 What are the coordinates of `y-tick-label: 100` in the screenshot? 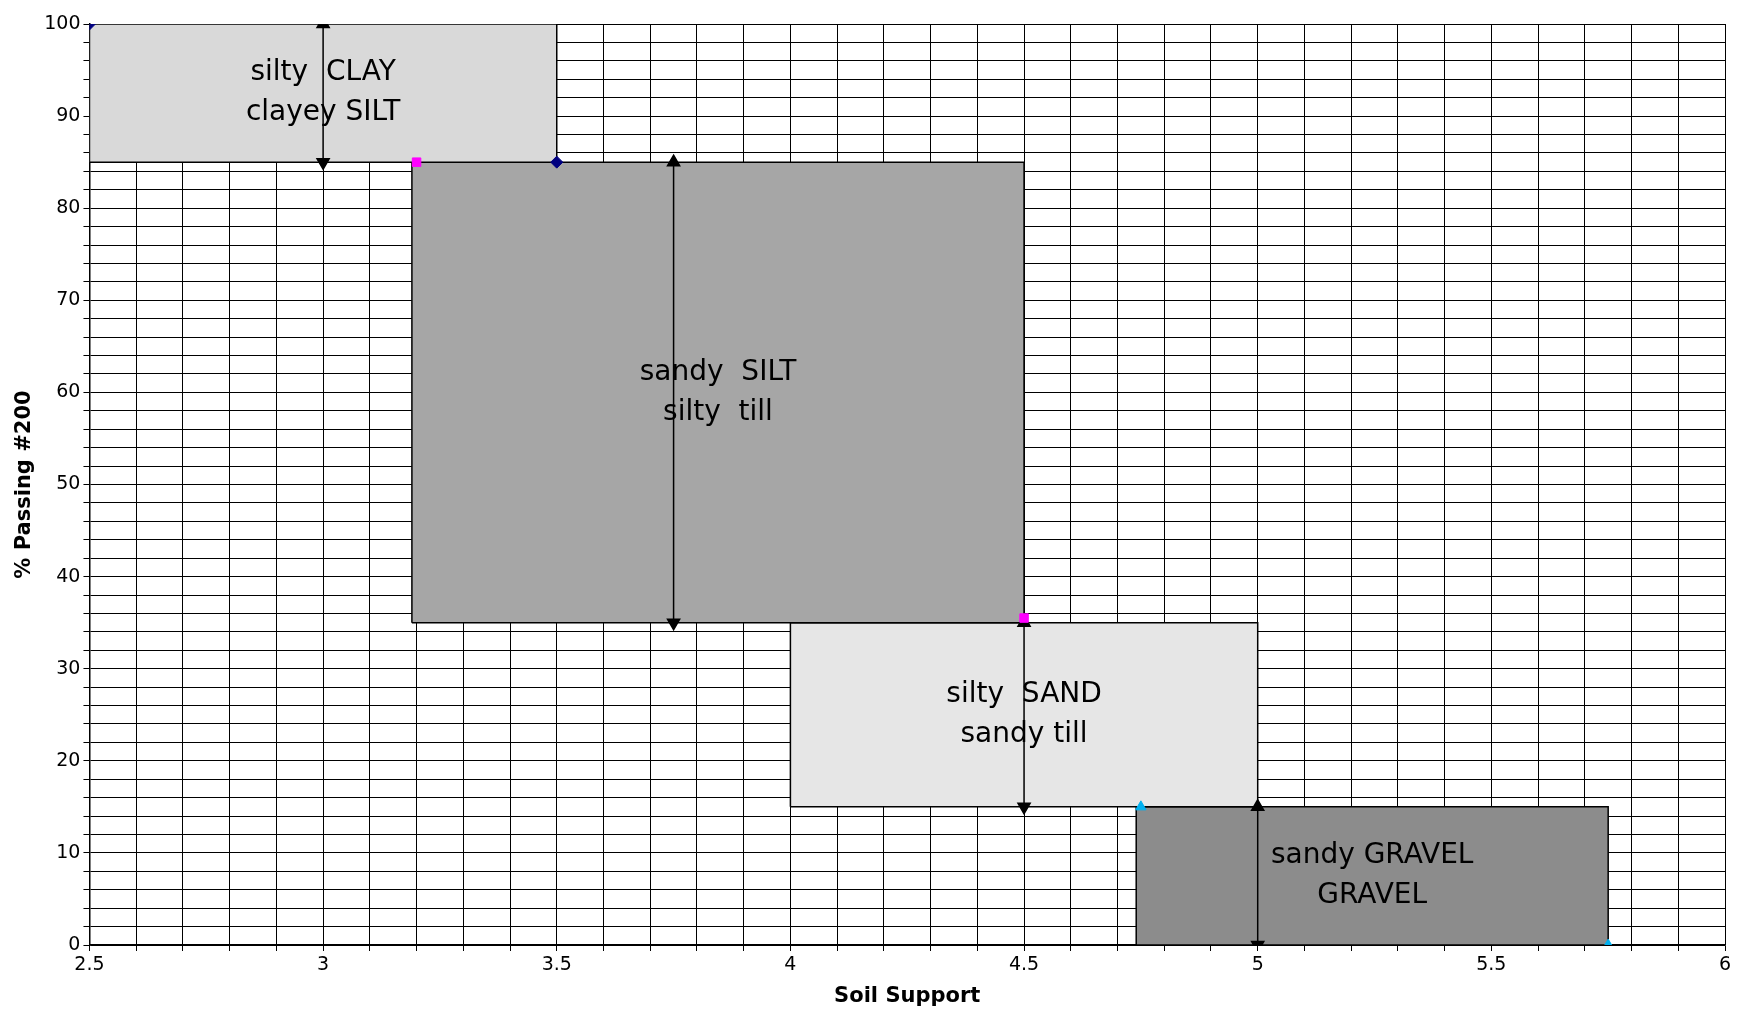 It's located at (62, 21).